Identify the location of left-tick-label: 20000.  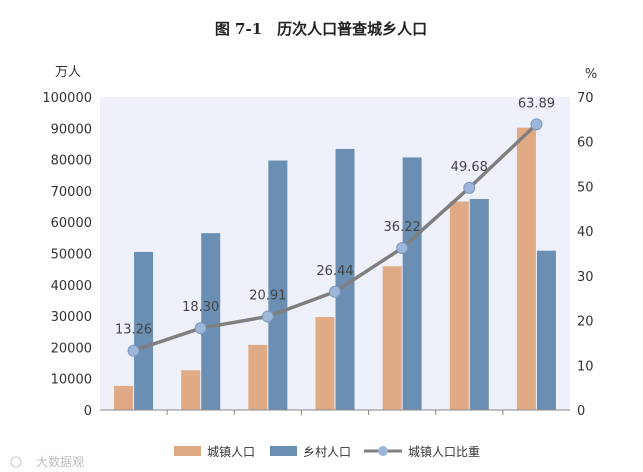
(71, 348).